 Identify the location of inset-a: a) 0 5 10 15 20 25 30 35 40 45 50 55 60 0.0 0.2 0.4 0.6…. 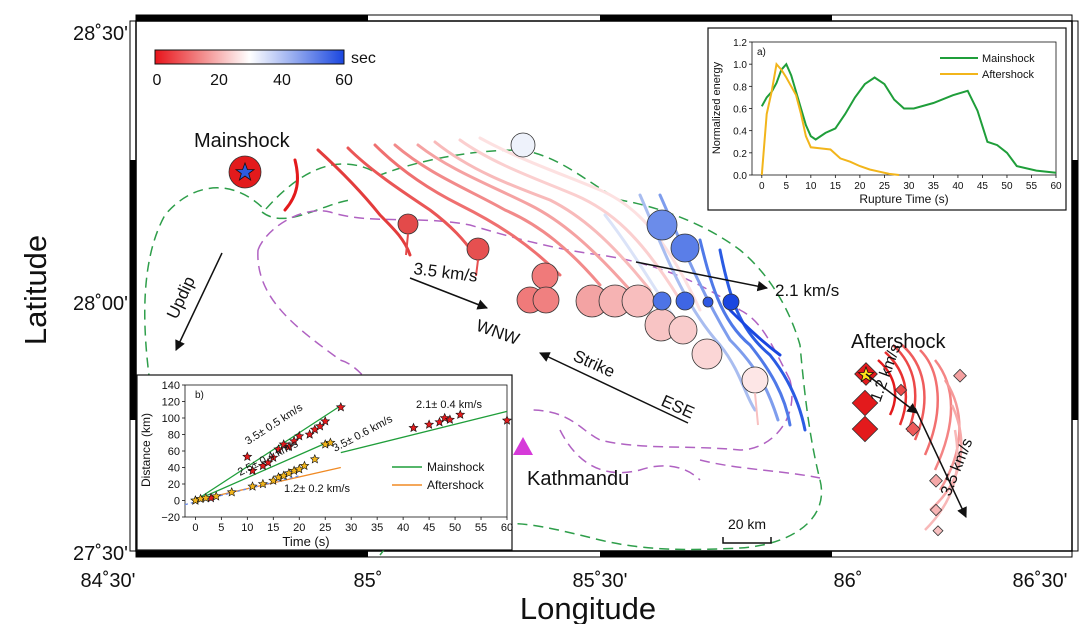
(887, 119).